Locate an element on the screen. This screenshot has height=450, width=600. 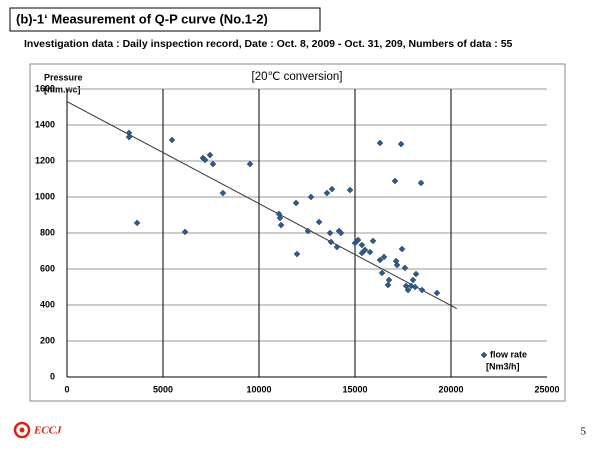
chart-title: [20℃ conversion] is located at coordinates (297, 77).